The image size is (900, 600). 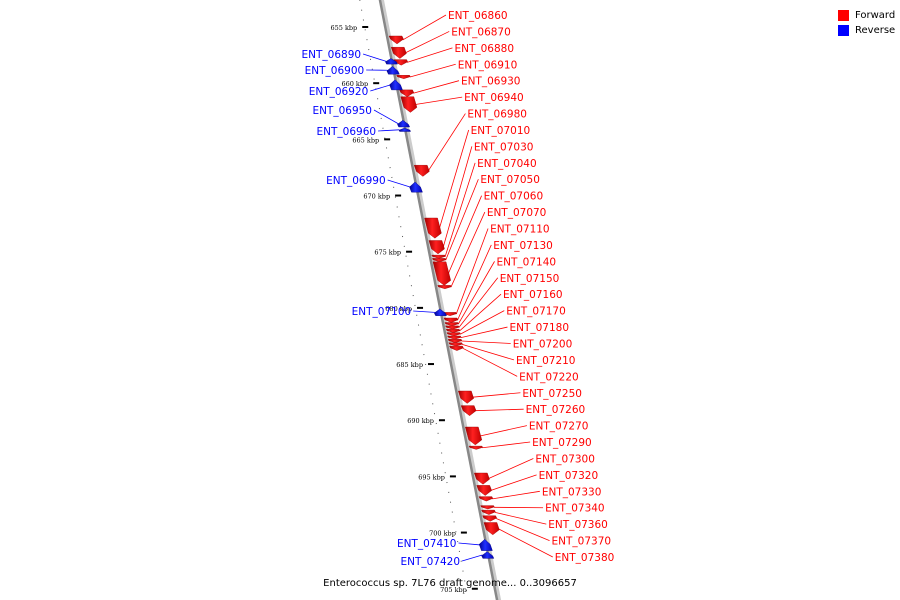 I want to click on gene-label: ENT_07290, so click(x=562, y=443).